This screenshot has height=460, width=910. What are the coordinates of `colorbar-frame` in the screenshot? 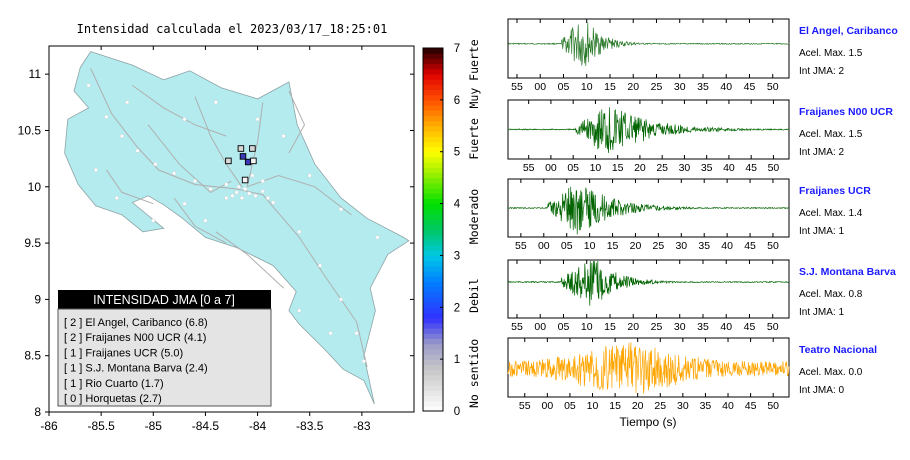 It's located at (433, 229).